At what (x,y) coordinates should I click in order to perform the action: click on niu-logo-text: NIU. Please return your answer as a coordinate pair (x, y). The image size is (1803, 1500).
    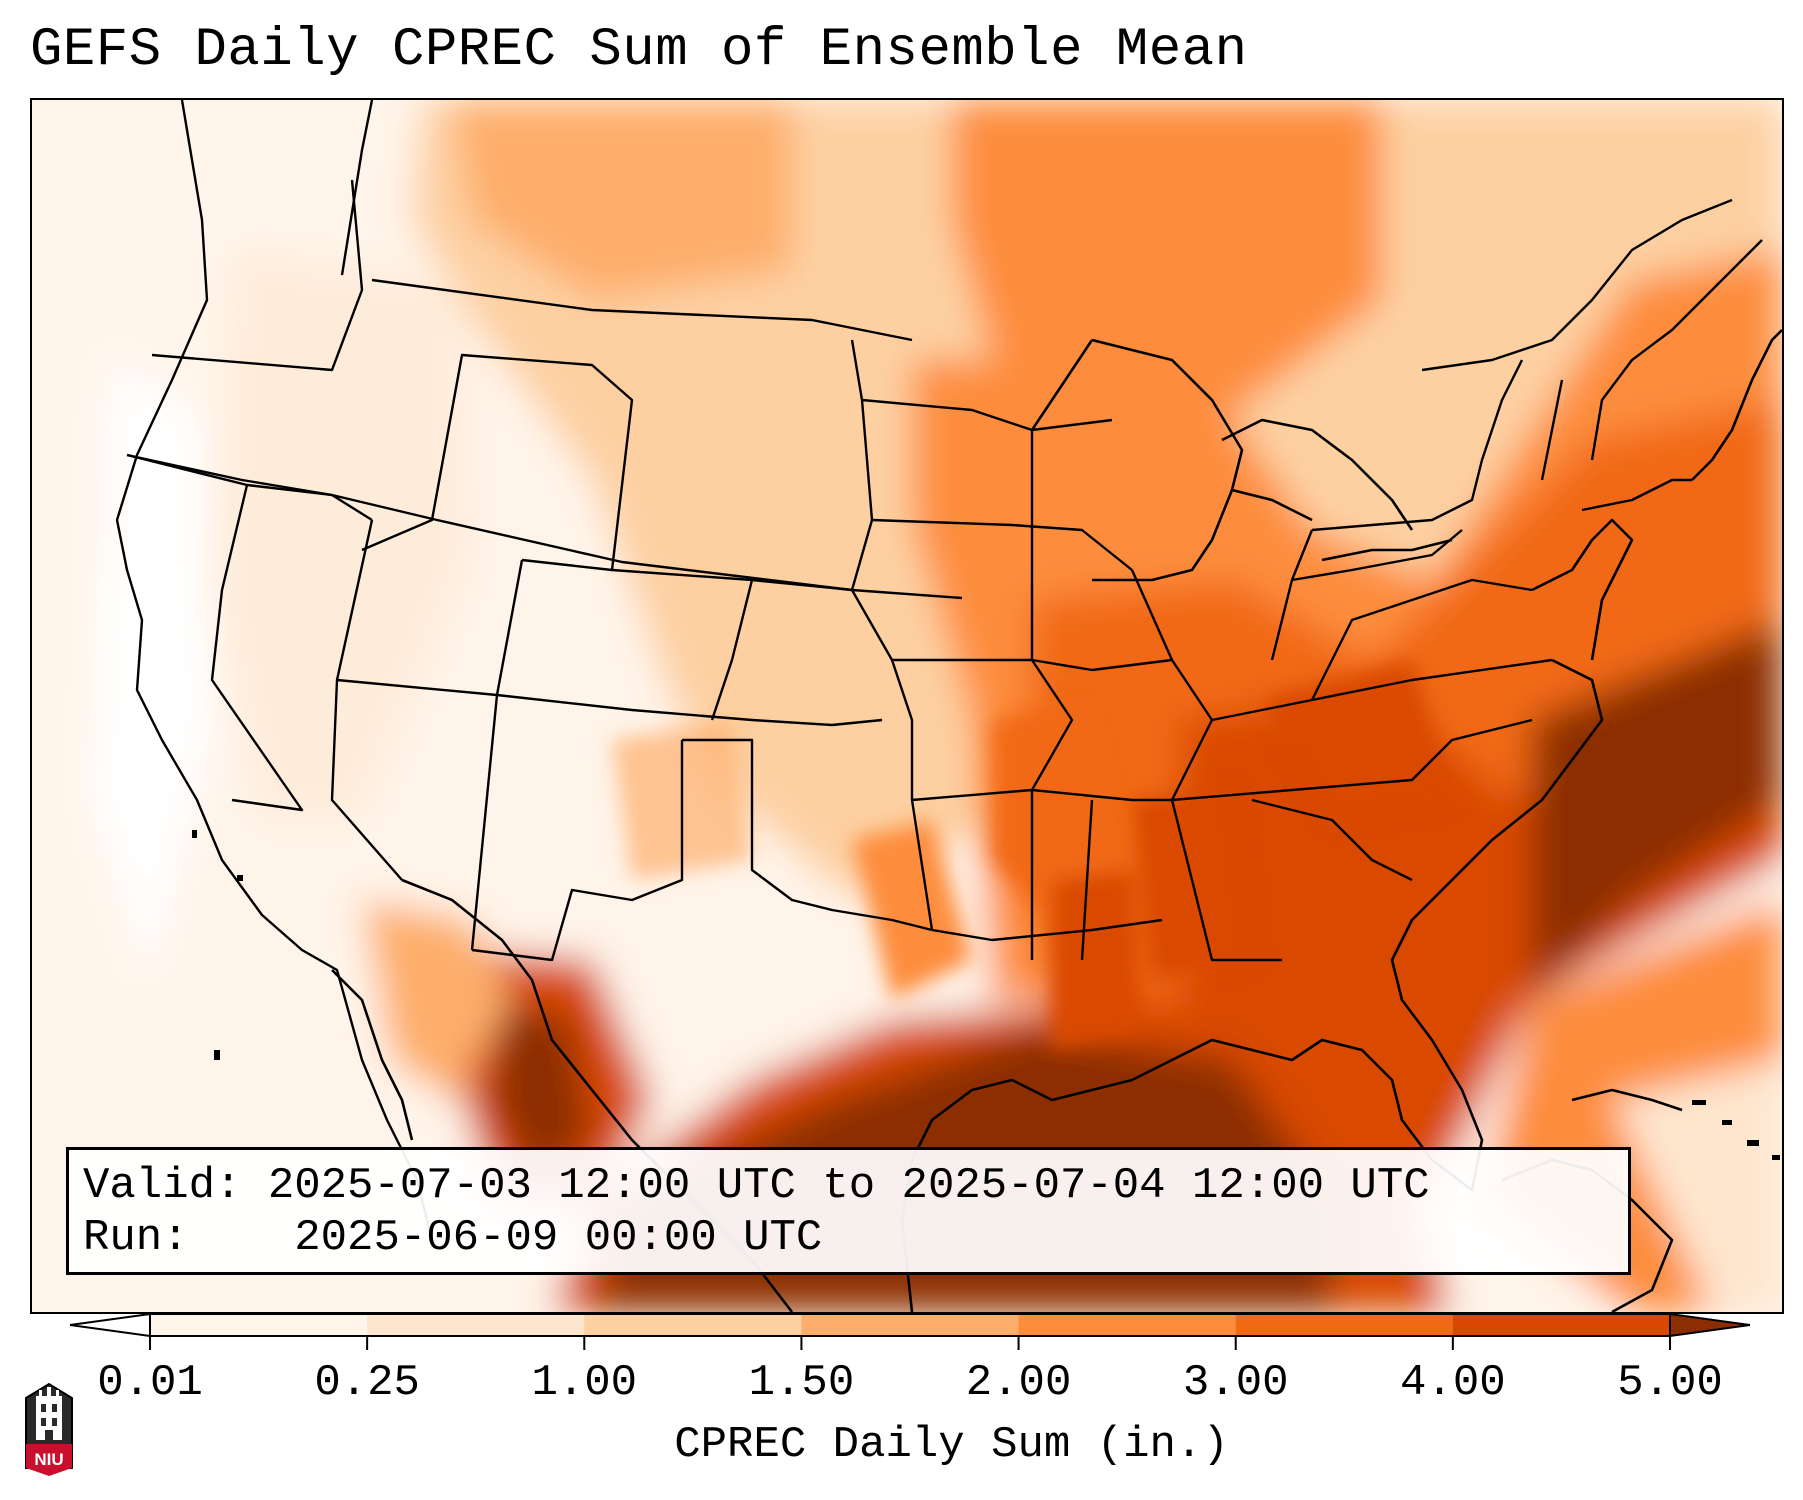
    Looking at the image, I should click on (49, 1459).